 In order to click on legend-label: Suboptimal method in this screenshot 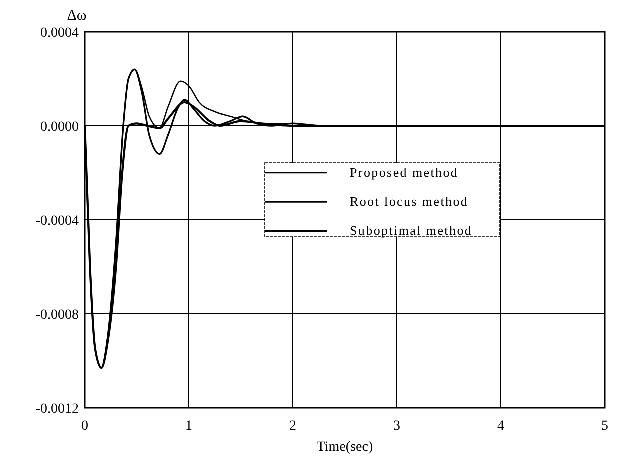, I will do `click(411, 230)`.